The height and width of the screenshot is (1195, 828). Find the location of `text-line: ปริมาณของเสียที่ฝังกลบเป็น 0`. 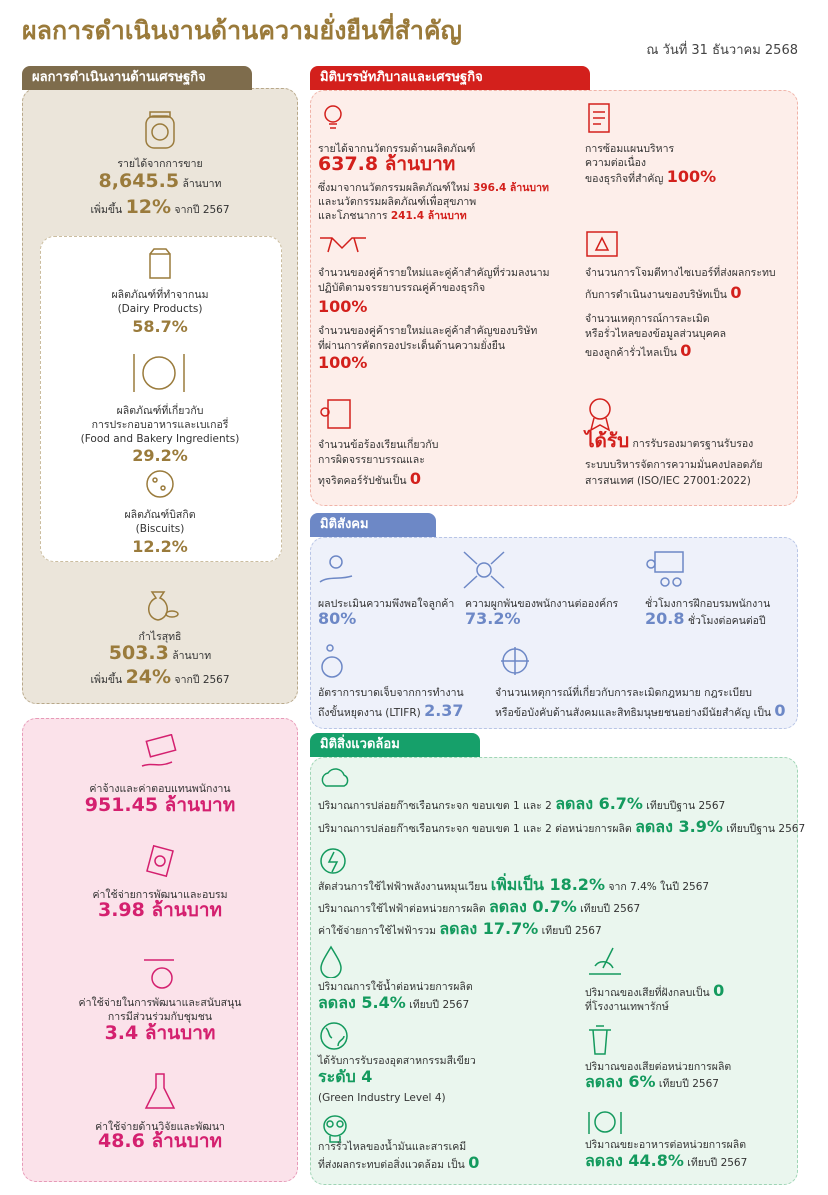

text-line: ปริมาณของเสียที่ฝังกลบเป็น 0 is located at coordinates (655, 990).